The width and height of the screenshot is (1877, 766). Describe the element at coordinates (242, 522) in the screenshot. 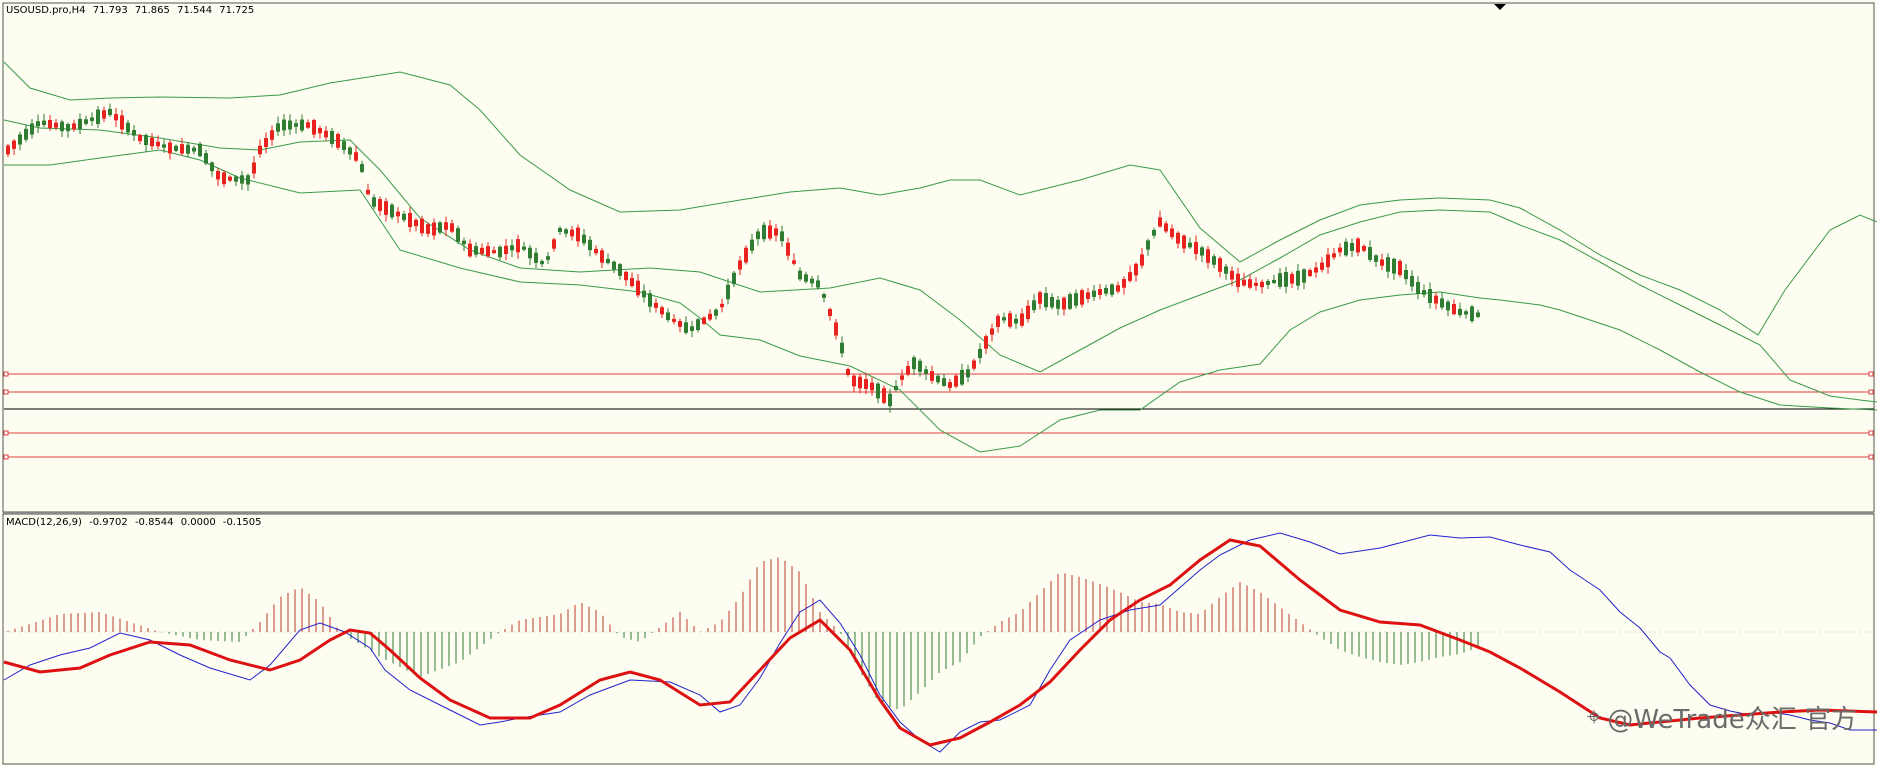

I see `macd-value-4: -0.1505` at that location.